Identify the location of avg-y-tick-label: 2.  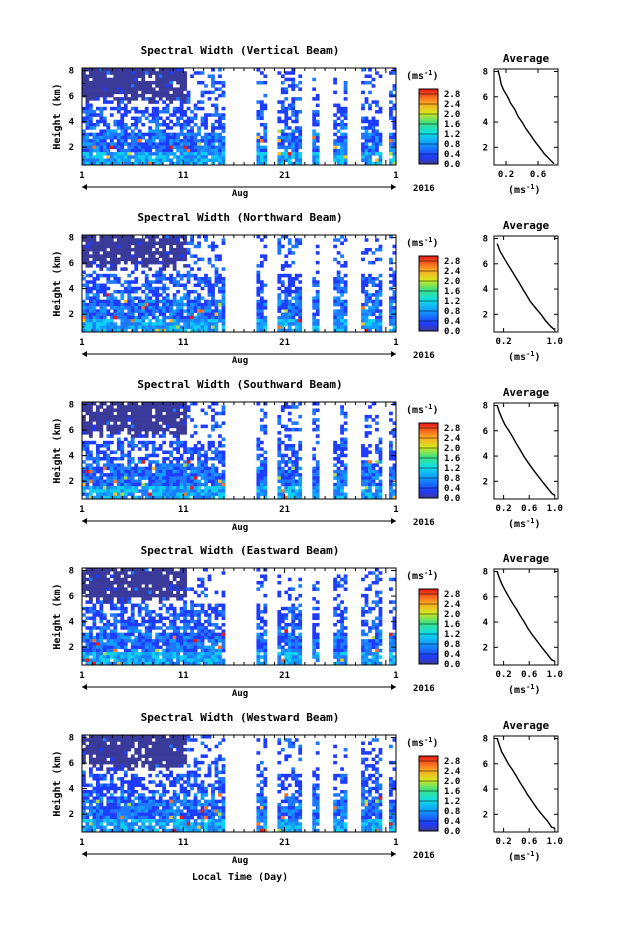
(485, 482).